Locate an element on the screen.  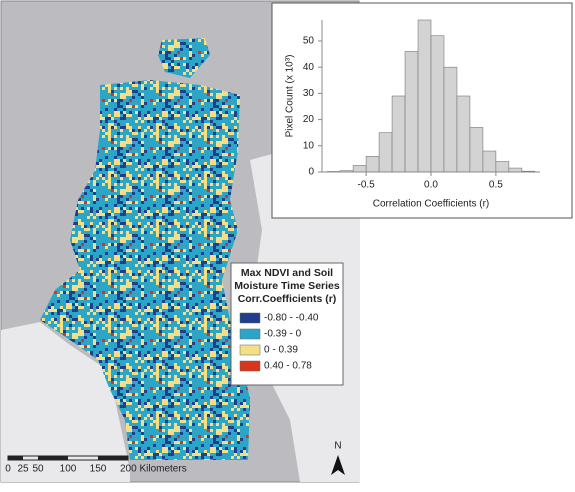
north-arrow-head is located at coordinates (338, 465).